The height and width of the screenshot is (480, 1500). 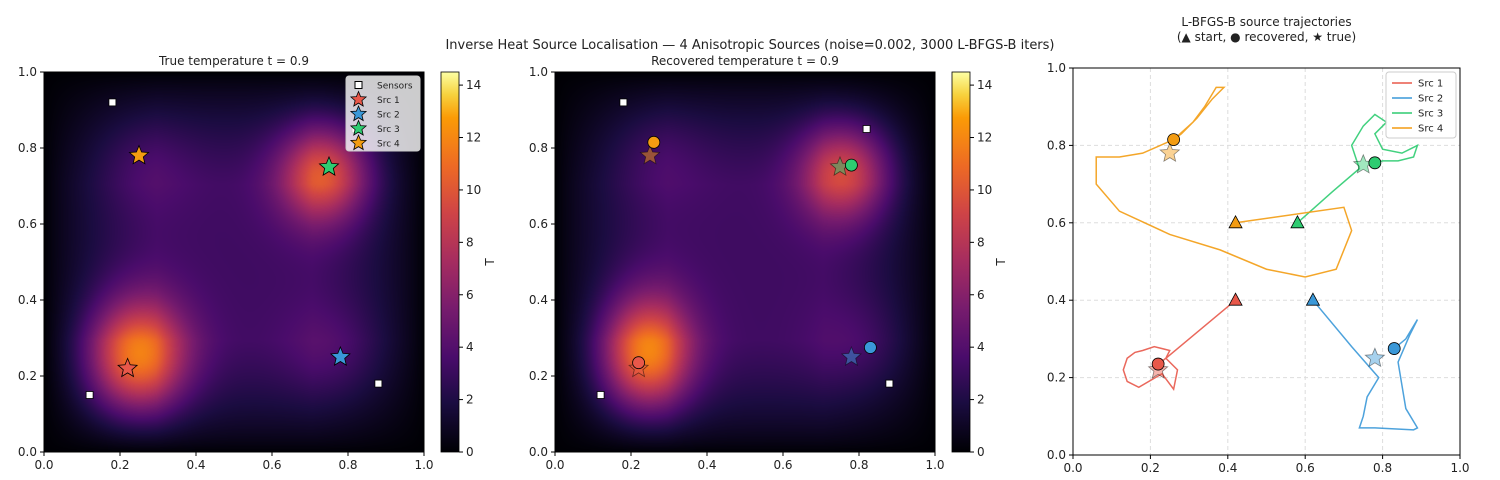 I want to click on p3-title: L-BFGS-B source trajectories, so click(x=1266, y=22).